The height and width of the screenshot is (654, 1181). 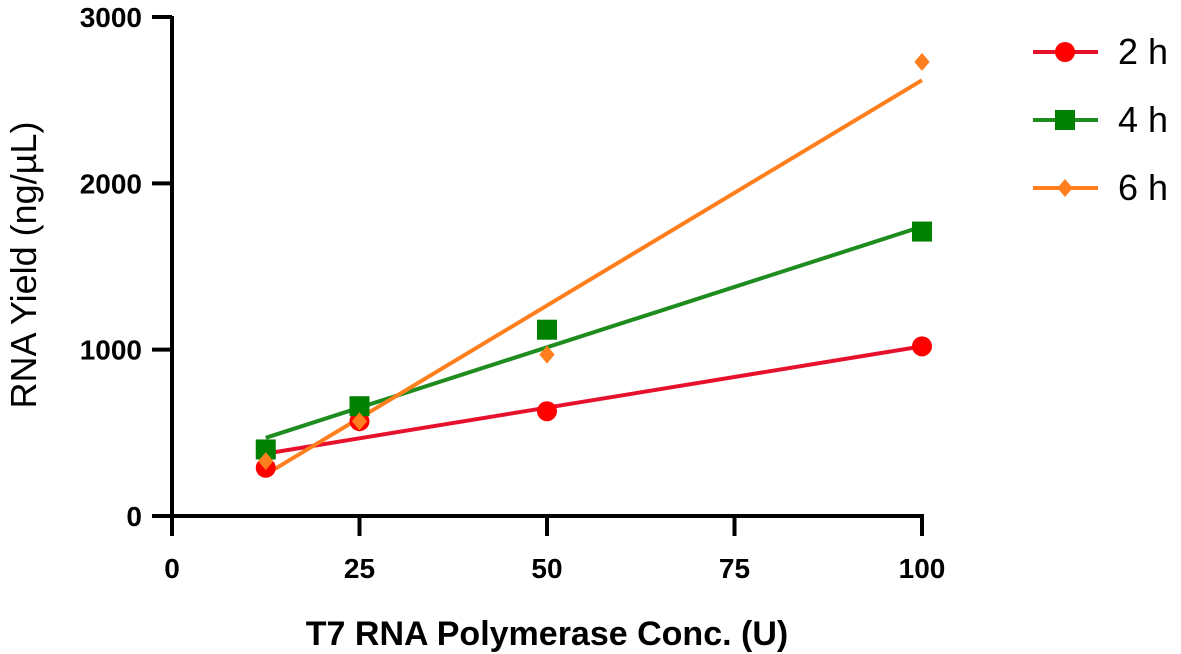 What do you see at coordinates (1065, 52) in the screenshot?
I see `legend-marker-2h` at bounding box center [1065, 52].